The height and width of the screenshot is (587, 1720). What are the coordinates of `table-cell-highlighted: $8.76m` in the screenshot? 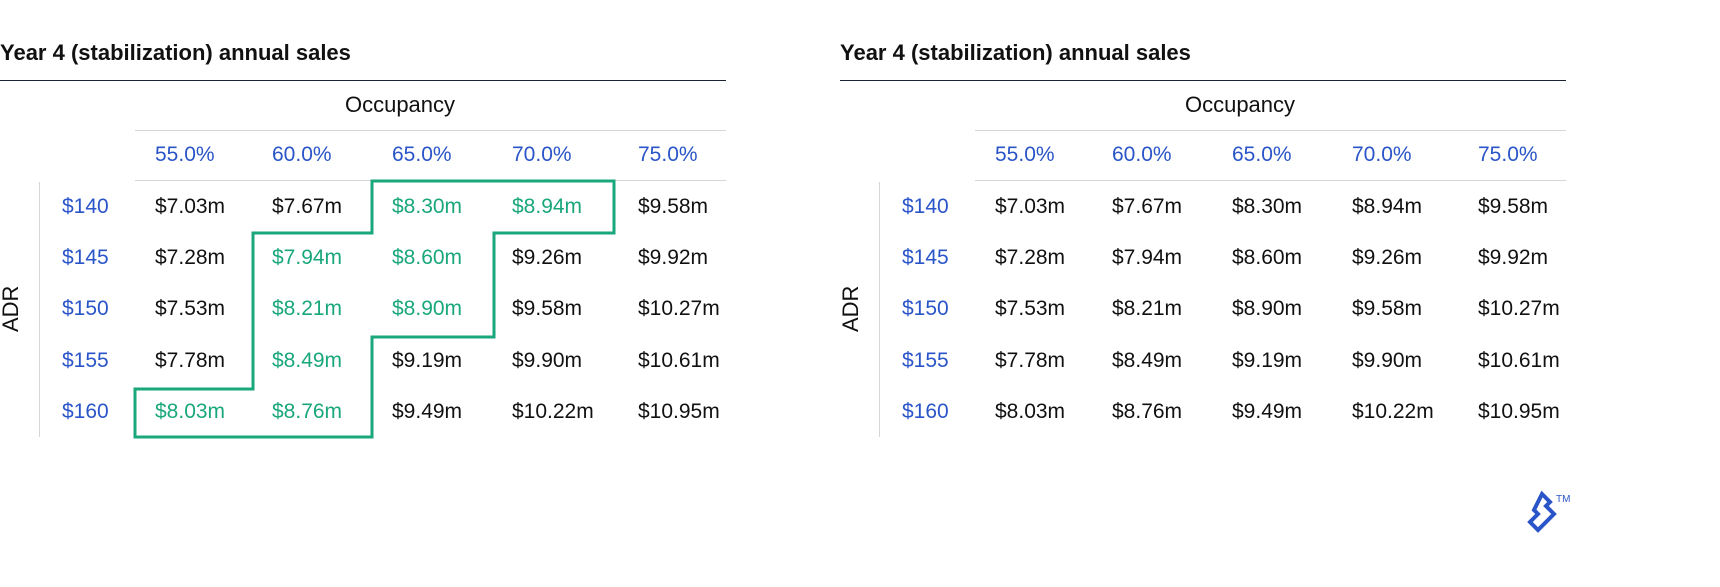 It's located at (307, 411).